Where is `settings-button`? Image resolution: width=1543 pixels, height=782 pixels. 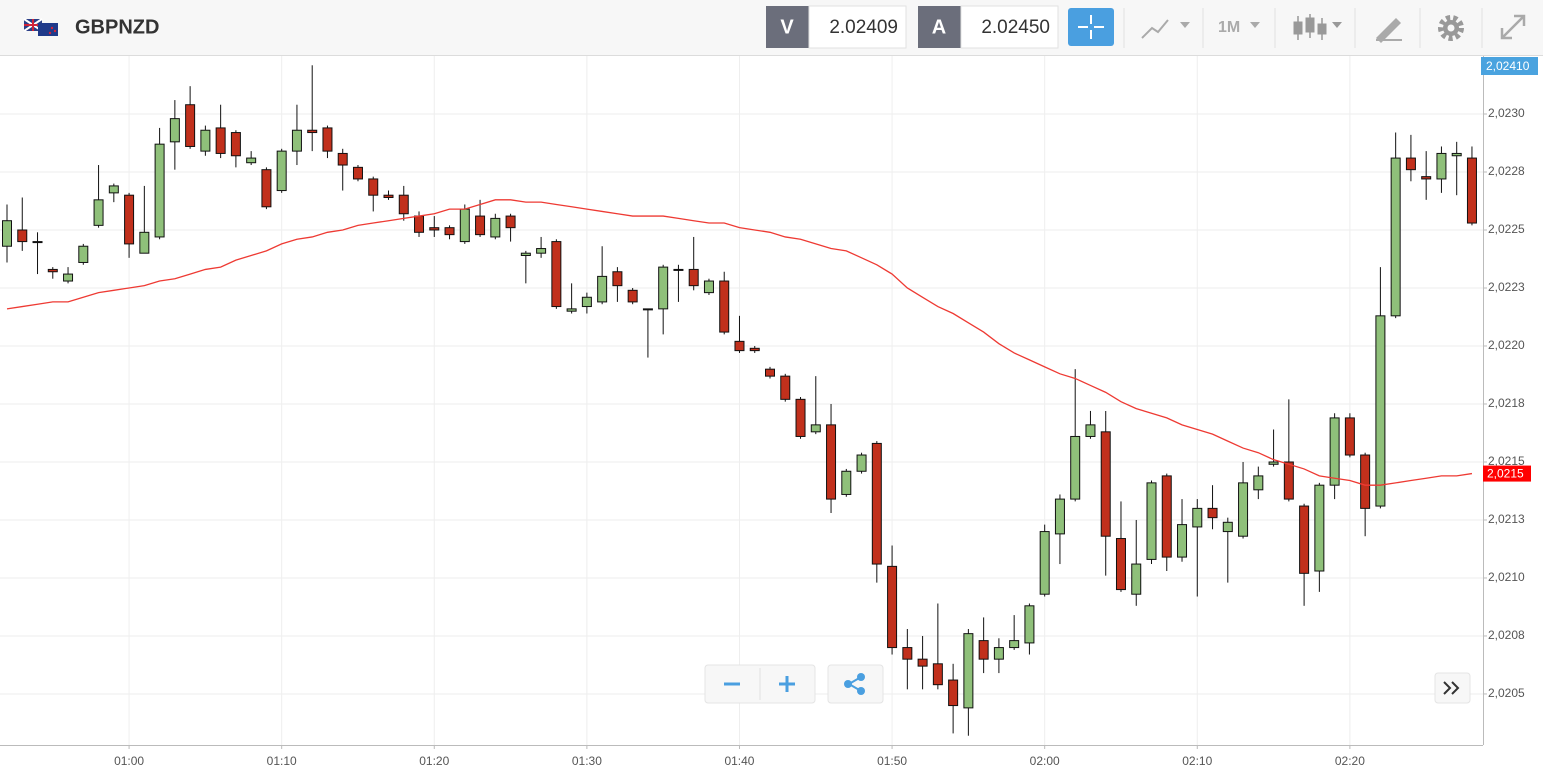
settings-button is located at coordinates (1451, 28).